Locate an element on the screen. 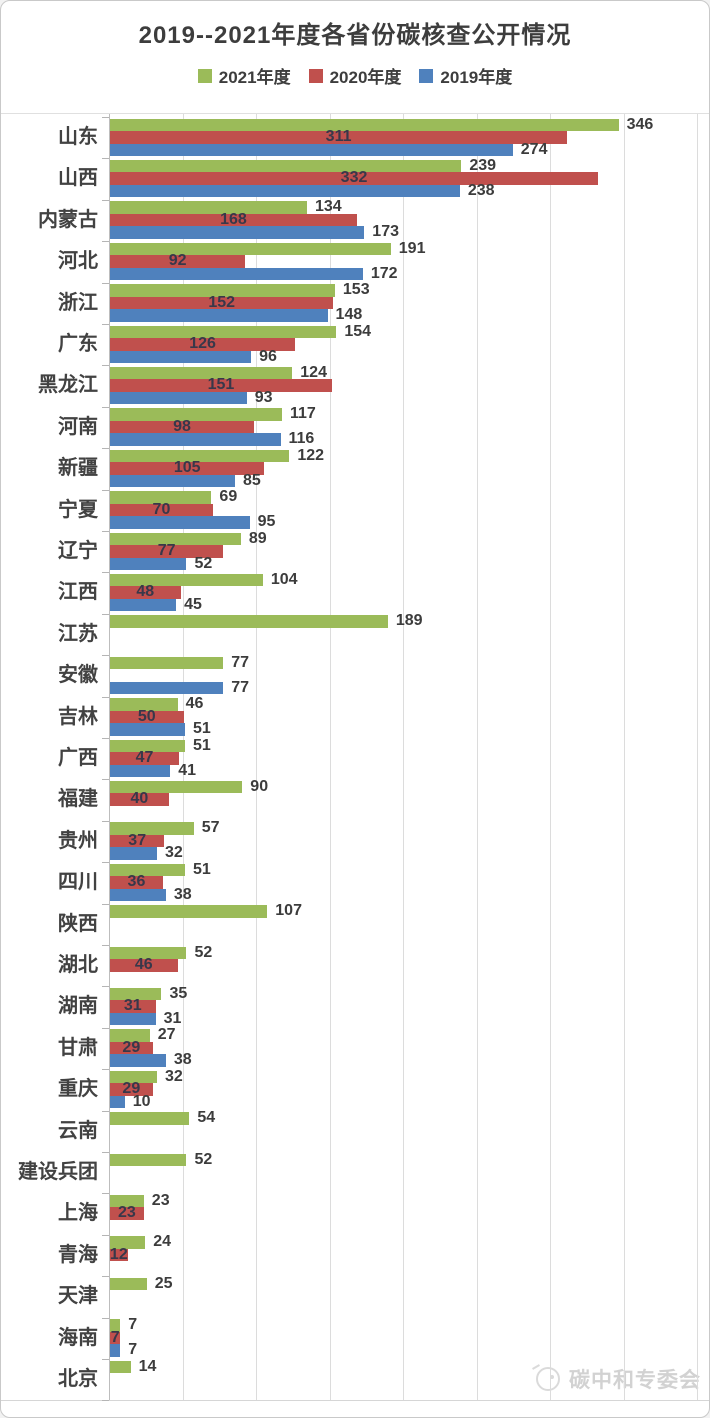 The height and width of the screenshot is (1418, 710). watermark-logo-icon is located at coordinates (548, 1379).